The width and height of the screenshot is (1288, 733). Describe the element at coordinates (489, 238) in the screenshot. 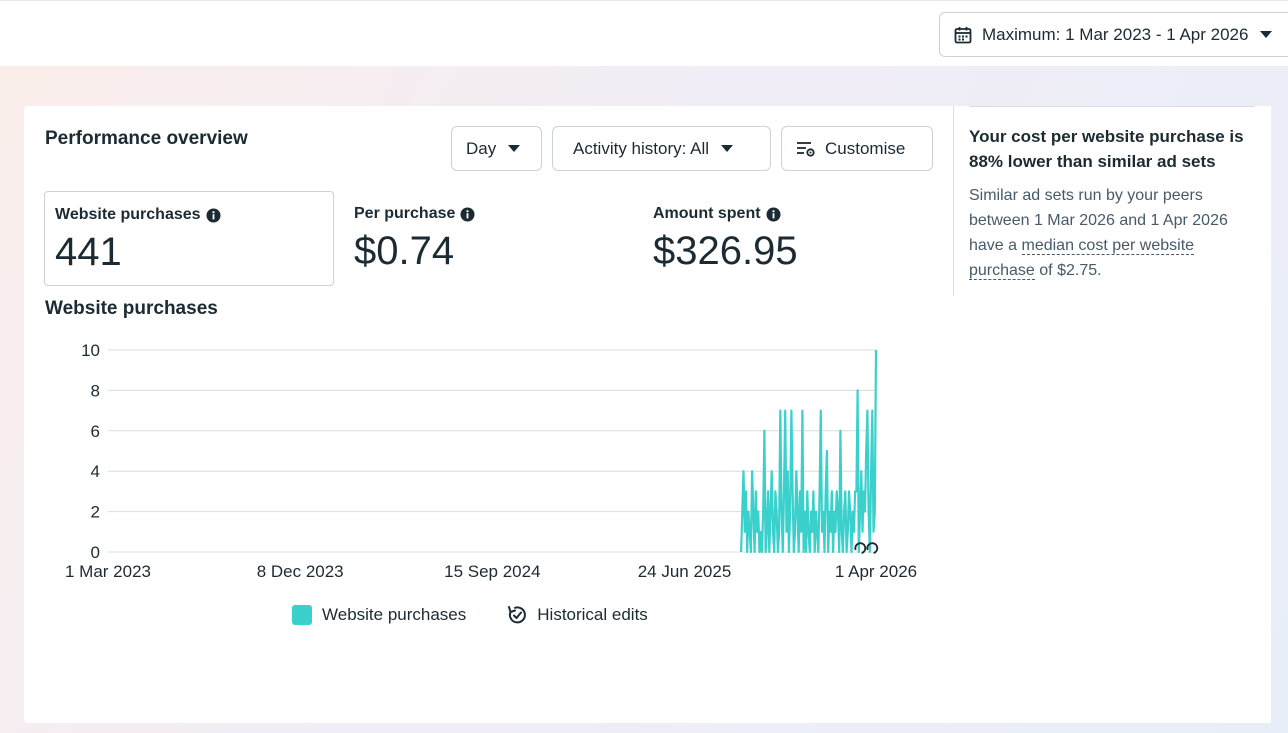

I see `metric-per-purchase: Per purchase $0.74` at that location.